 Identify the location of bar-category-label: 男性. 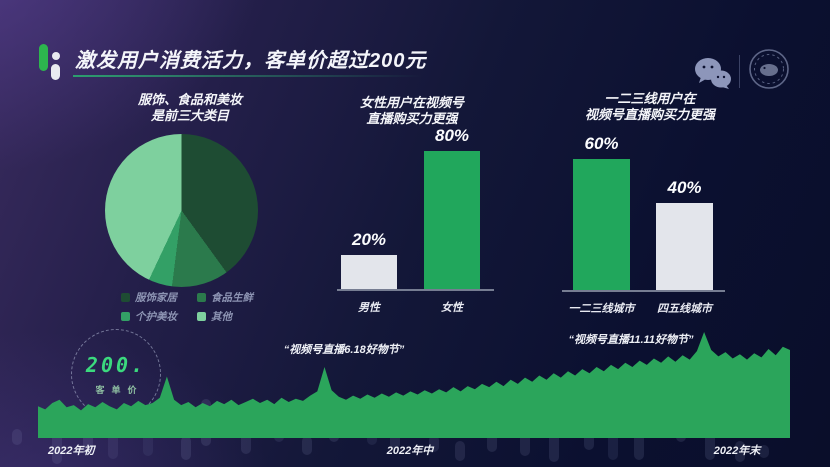
(369, 308).